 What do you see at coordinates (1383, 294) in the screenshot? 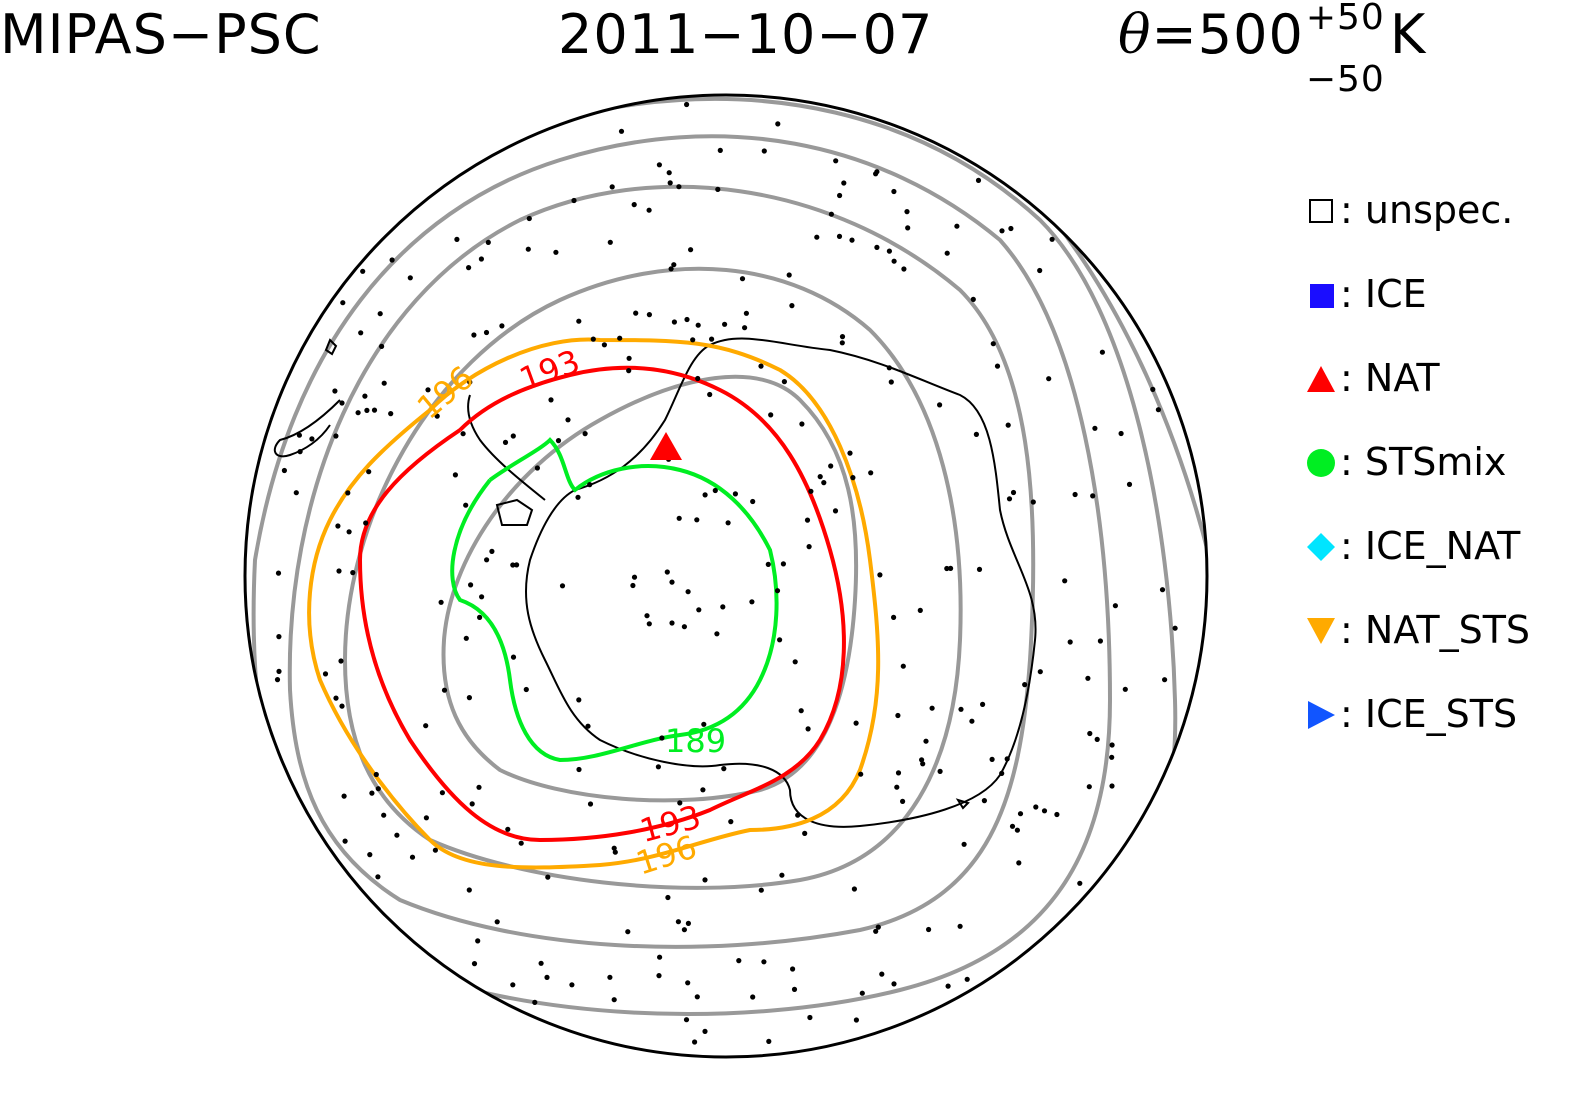
I see `legend-label-ice: : ICE` at bounding box center [1383, 294].